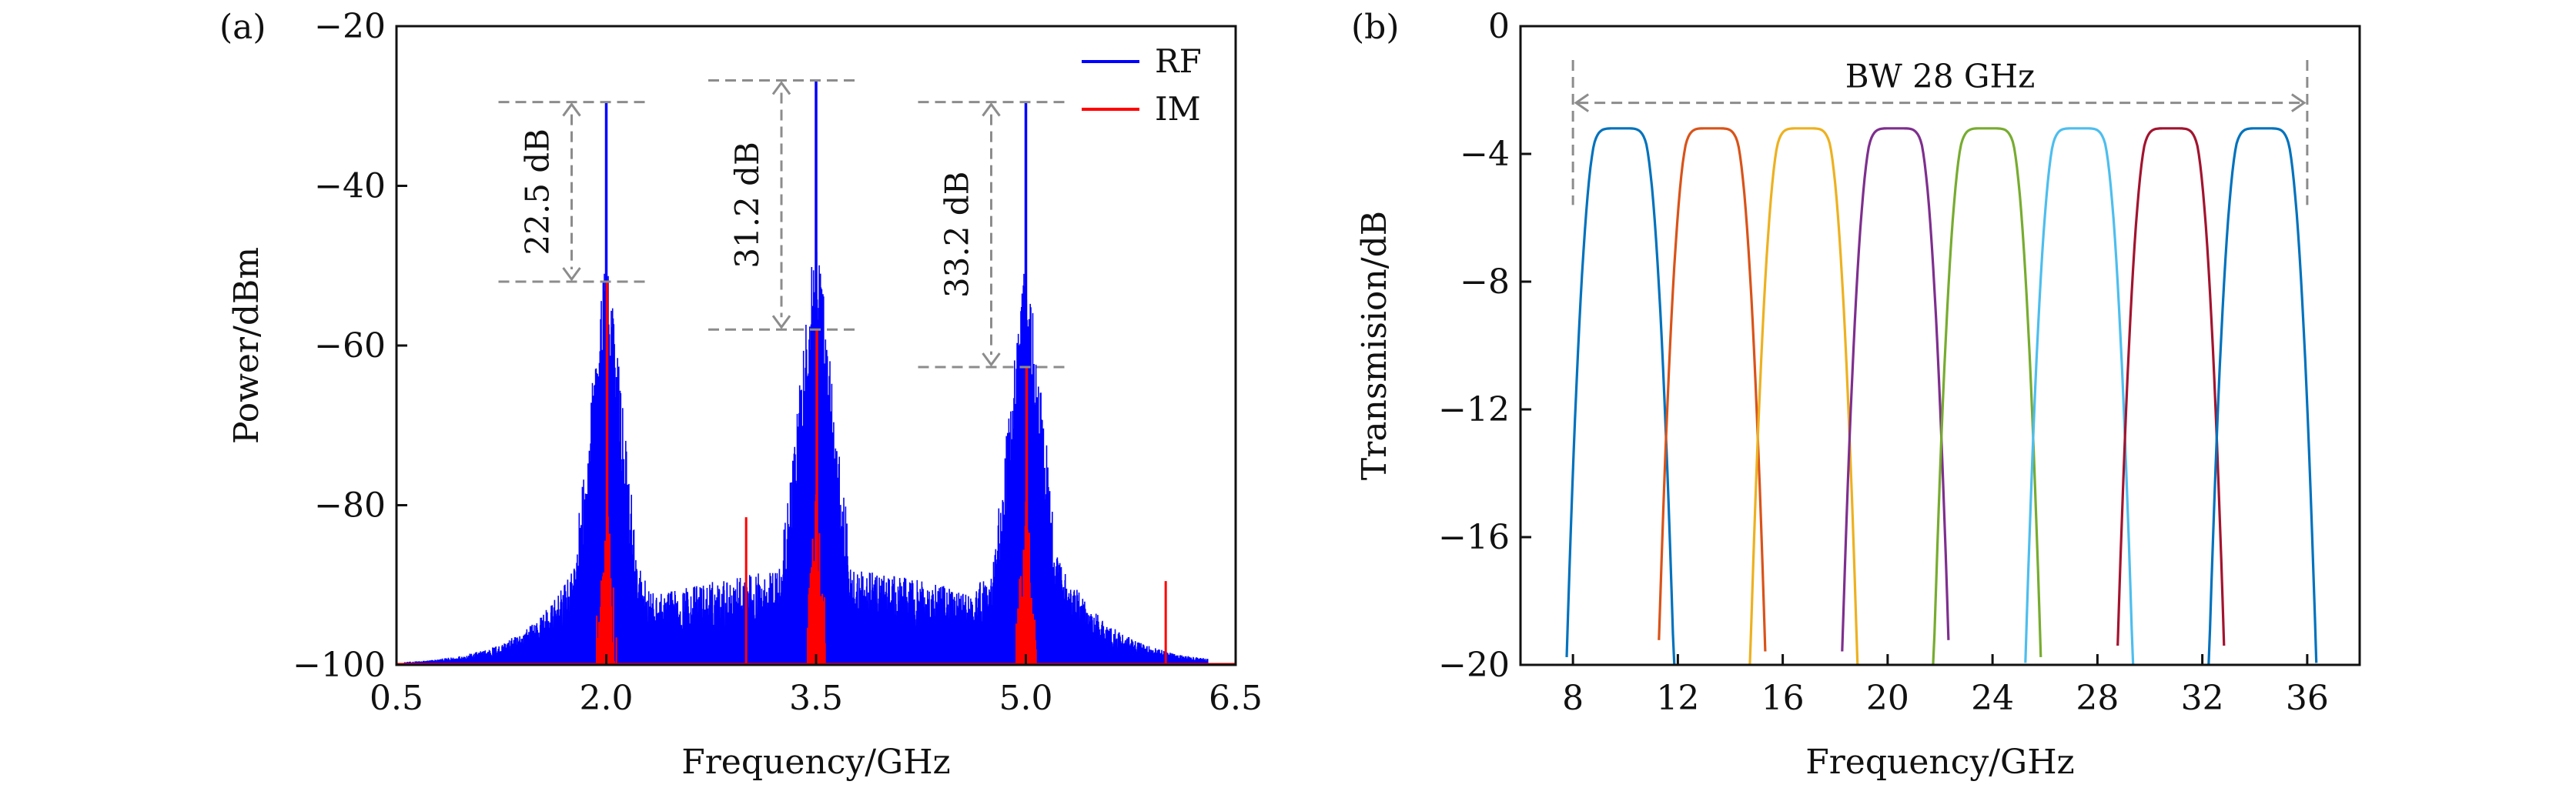  I want to click on x-tick-label: 24, so click(1993, 698).